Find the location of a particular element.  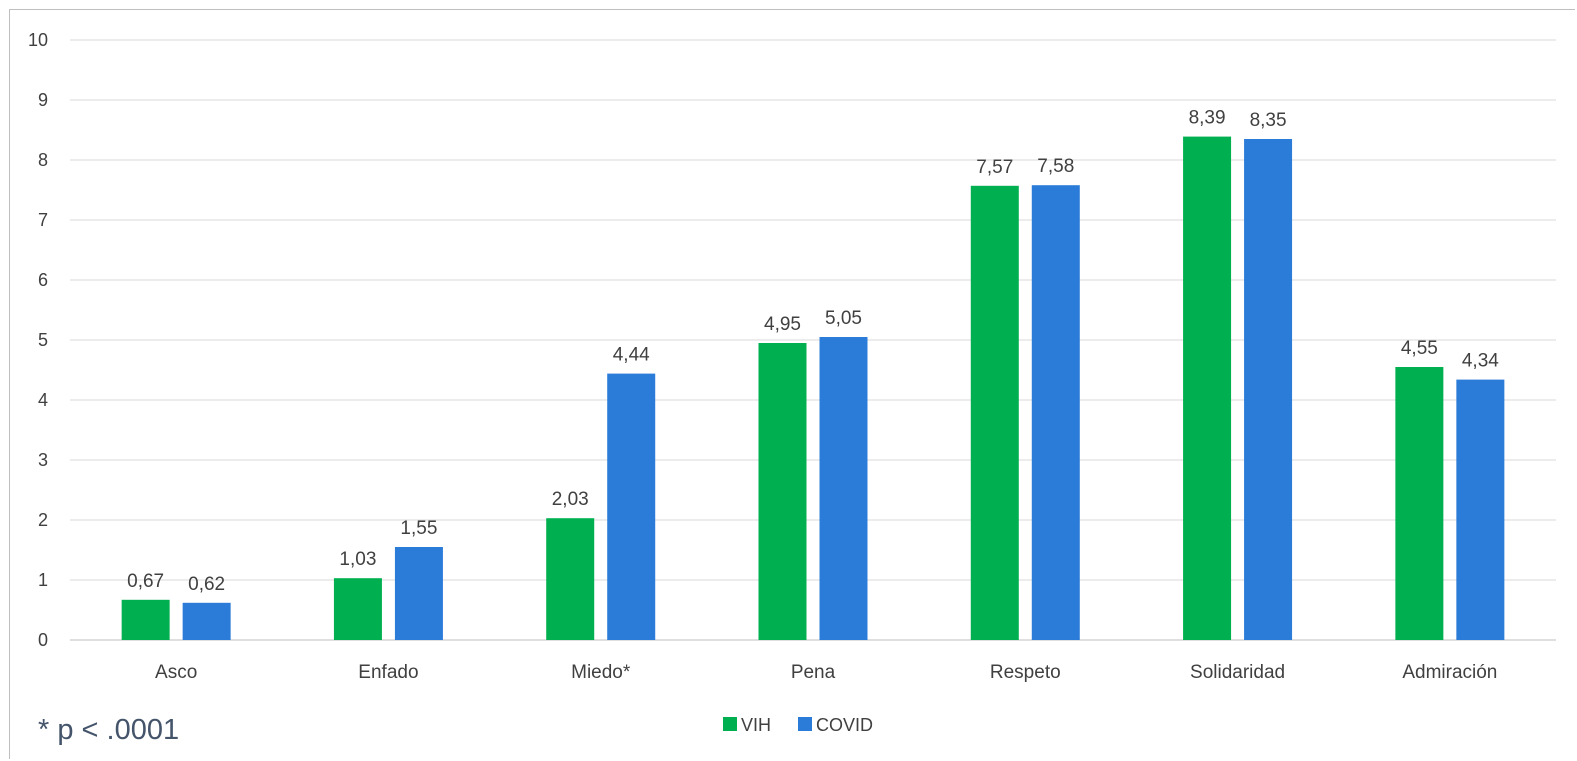

category-label: Solidaridad is located at coordinates (1237, 672).